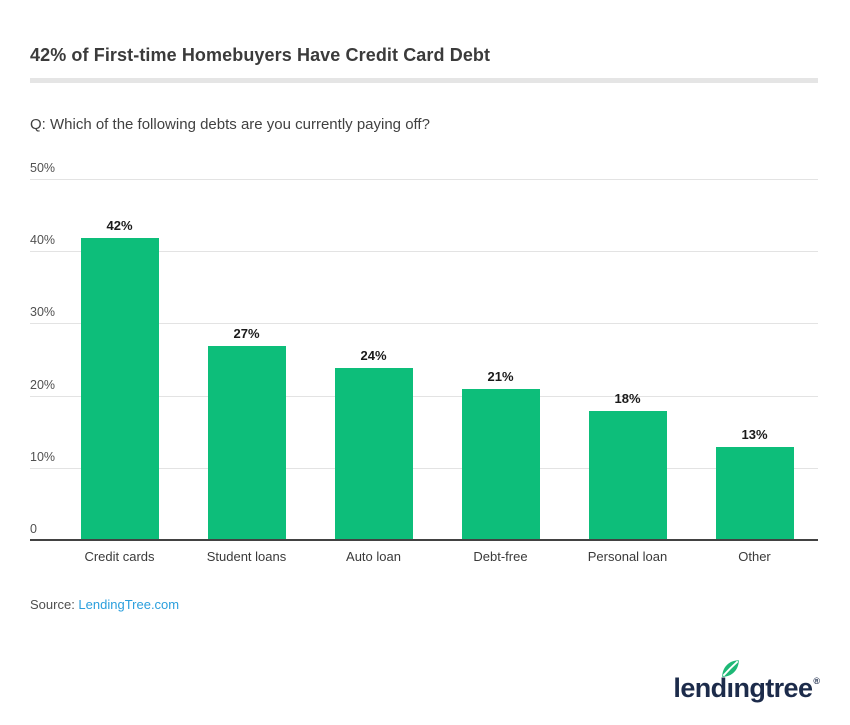 Image resolution: width=850 pixels, height=725 pixels. I want to click on bar-slot: 42%, so click(119, 379).